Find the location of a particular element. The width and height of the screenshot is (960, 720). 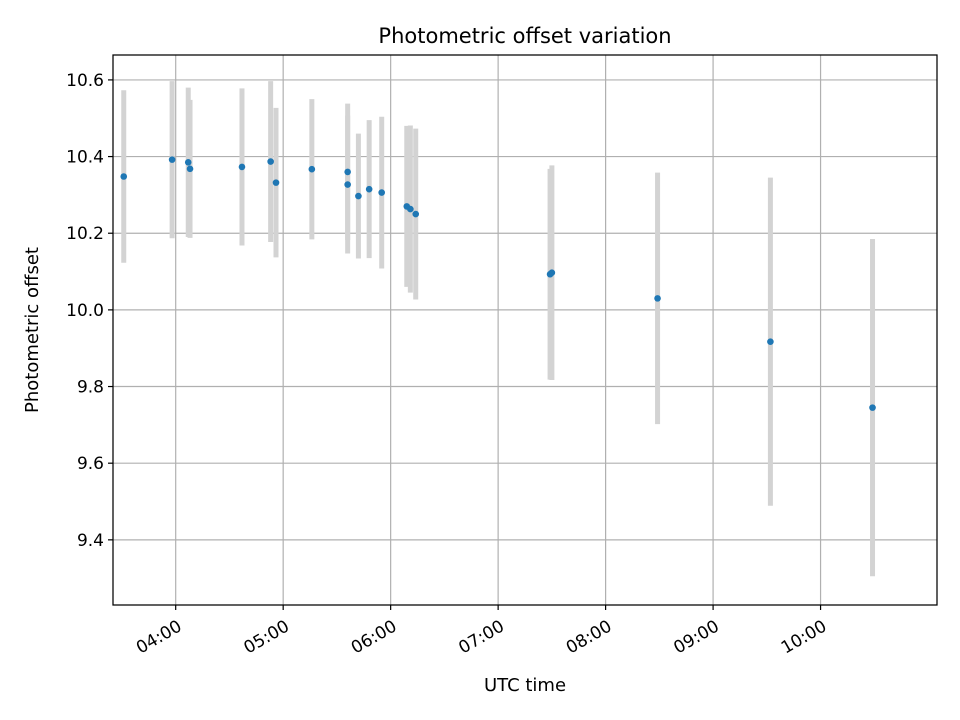

y-tick-label: 9.8 is located at coordinates (90, 387).